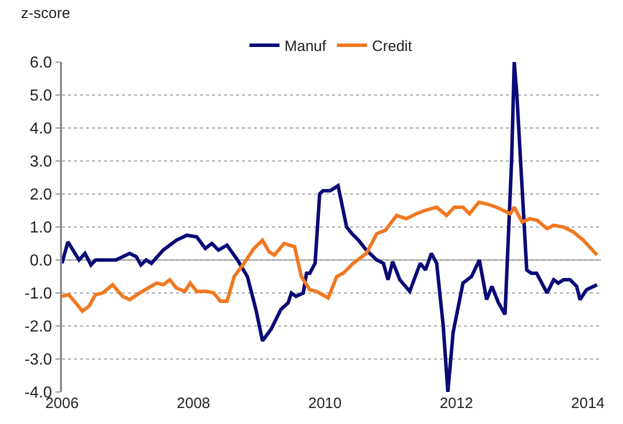  Describe the element at coordinates (41, 162) in the screenshot. I see `y-tick-label: 3.0` at that location.